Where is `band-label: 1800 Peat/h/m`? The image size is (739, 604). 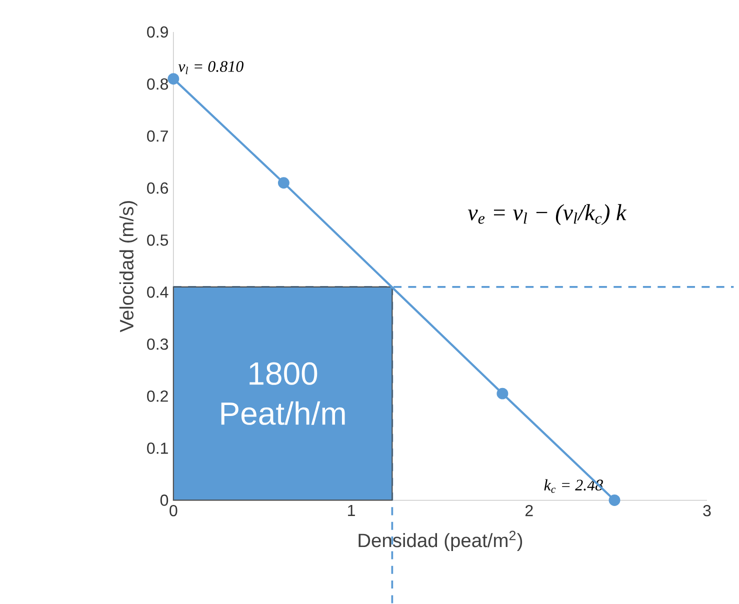
band-label: 1800 Peat/h/m is located at coordinates (283, 393).